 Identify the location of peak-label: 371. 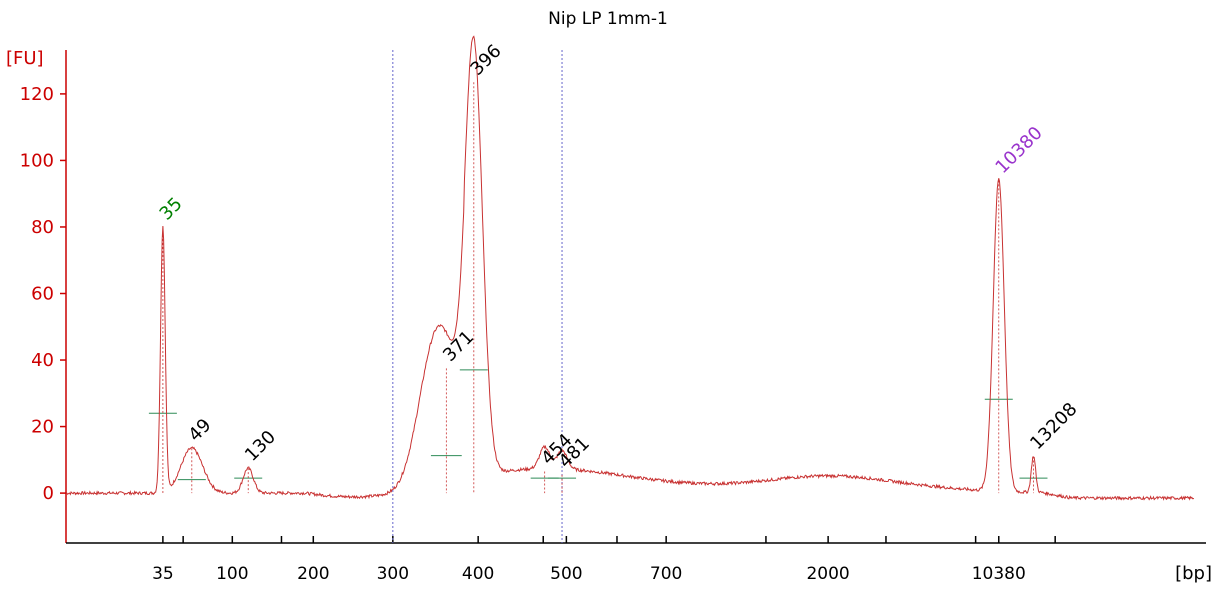
(458, 346).